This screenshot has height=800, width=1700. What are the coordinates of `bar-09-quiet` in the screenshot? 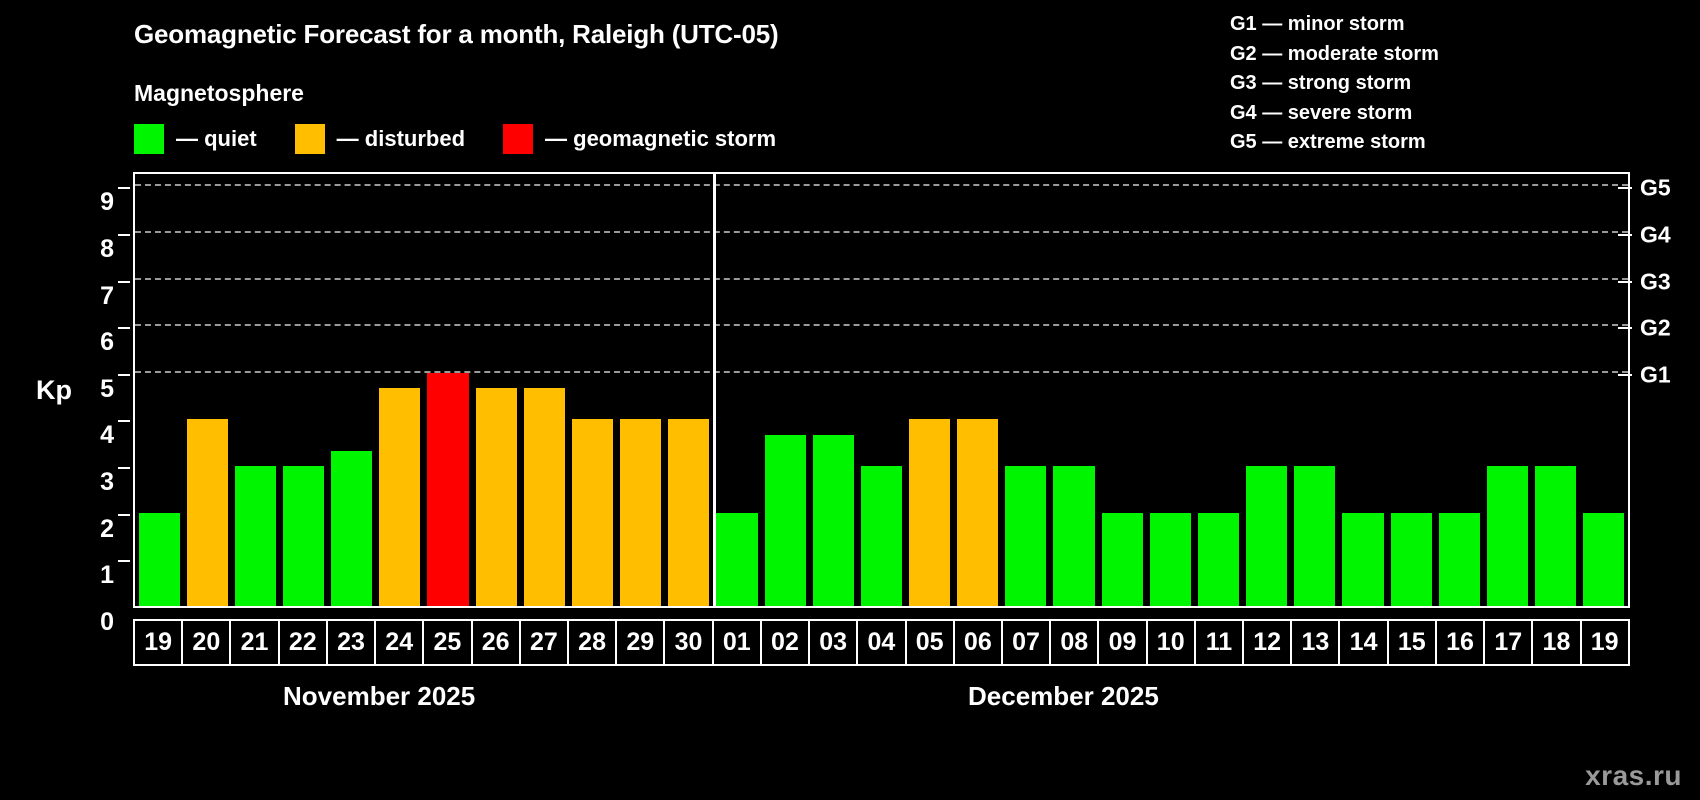 It's located at (1122, 559).